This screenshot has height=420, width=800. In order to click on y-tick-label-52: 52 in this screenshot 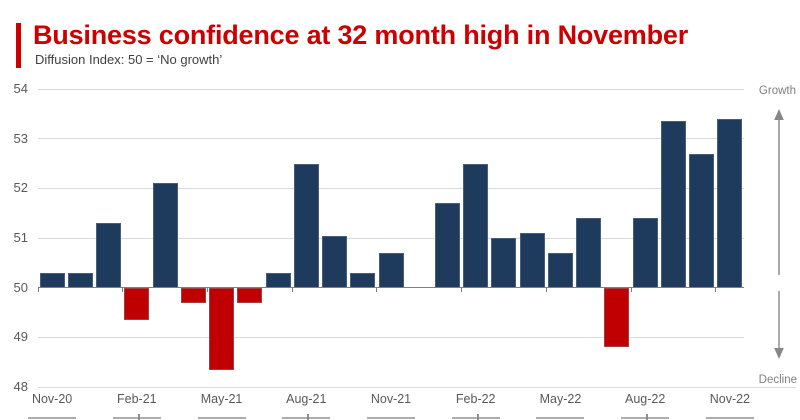, I will do `click(20, 188)`.